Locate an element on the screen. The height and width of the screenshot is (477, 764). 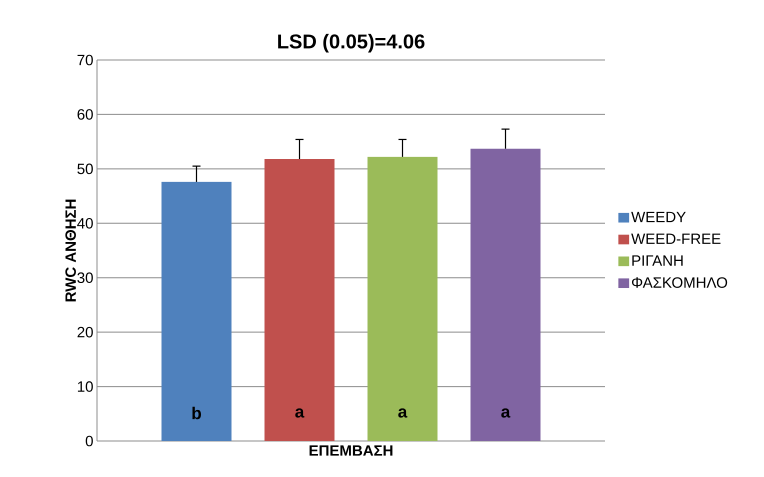
y-axis-title: RWC ΑΝΘΗΣΗ is located at coordinates (70, 251).